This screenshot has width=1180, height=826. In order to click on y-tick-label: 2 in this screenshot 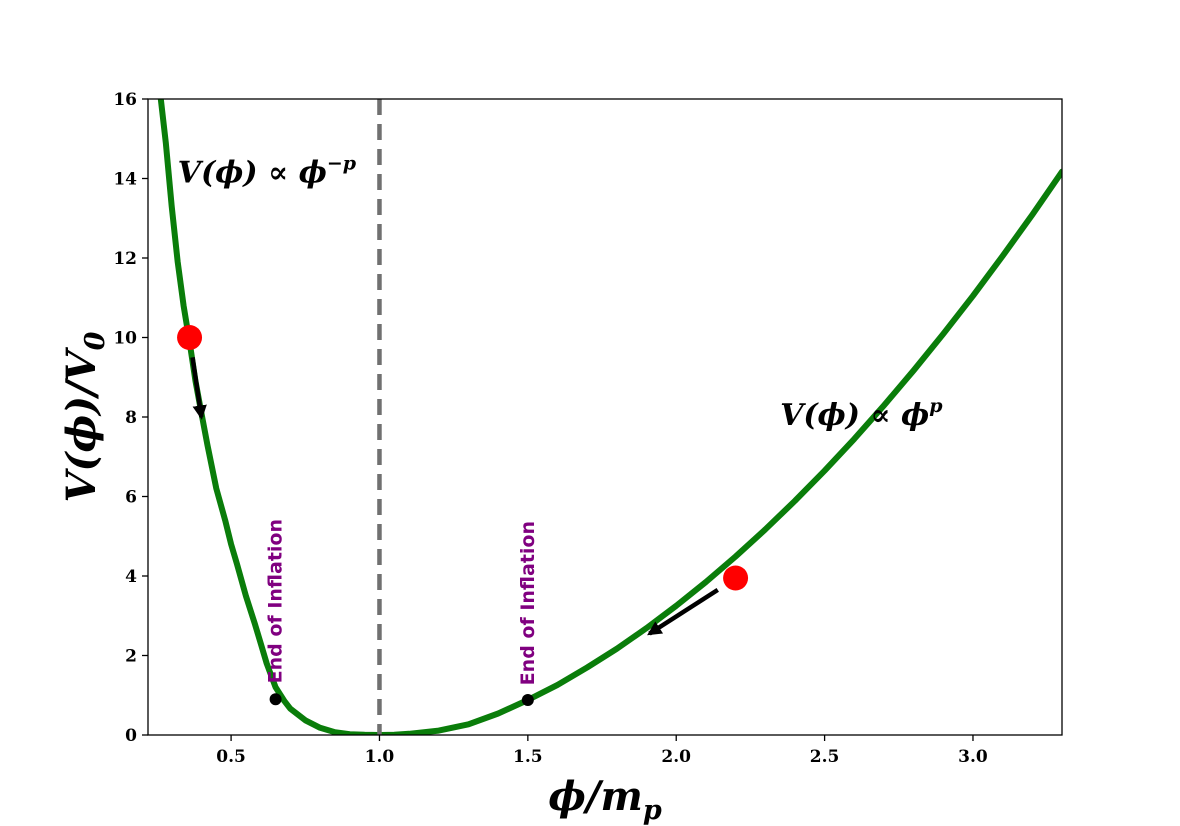, I will do `click(131, 657)`.